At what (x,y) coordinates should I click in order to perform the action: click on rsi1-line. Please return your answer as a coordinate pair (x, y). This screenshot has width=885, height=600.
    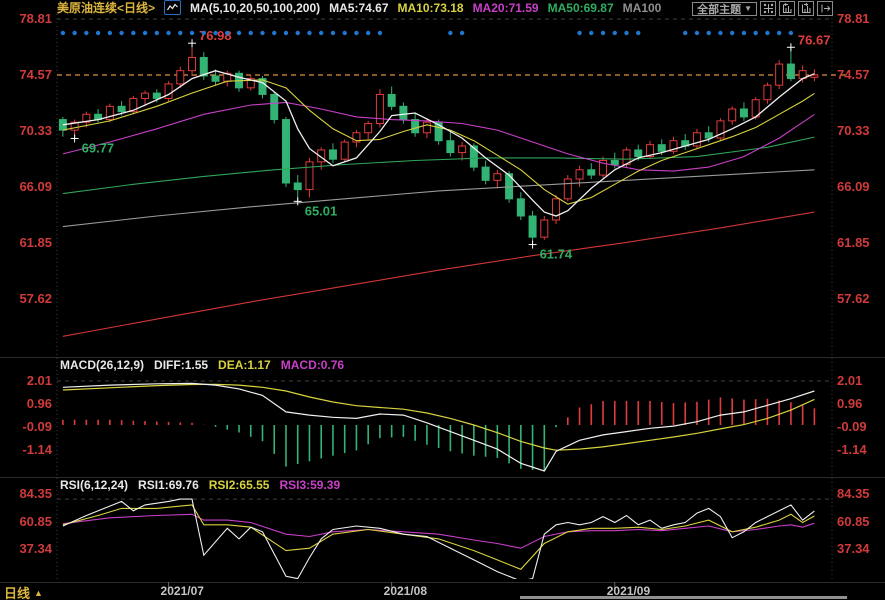
    Looking at the image, I should click on (438, 538).